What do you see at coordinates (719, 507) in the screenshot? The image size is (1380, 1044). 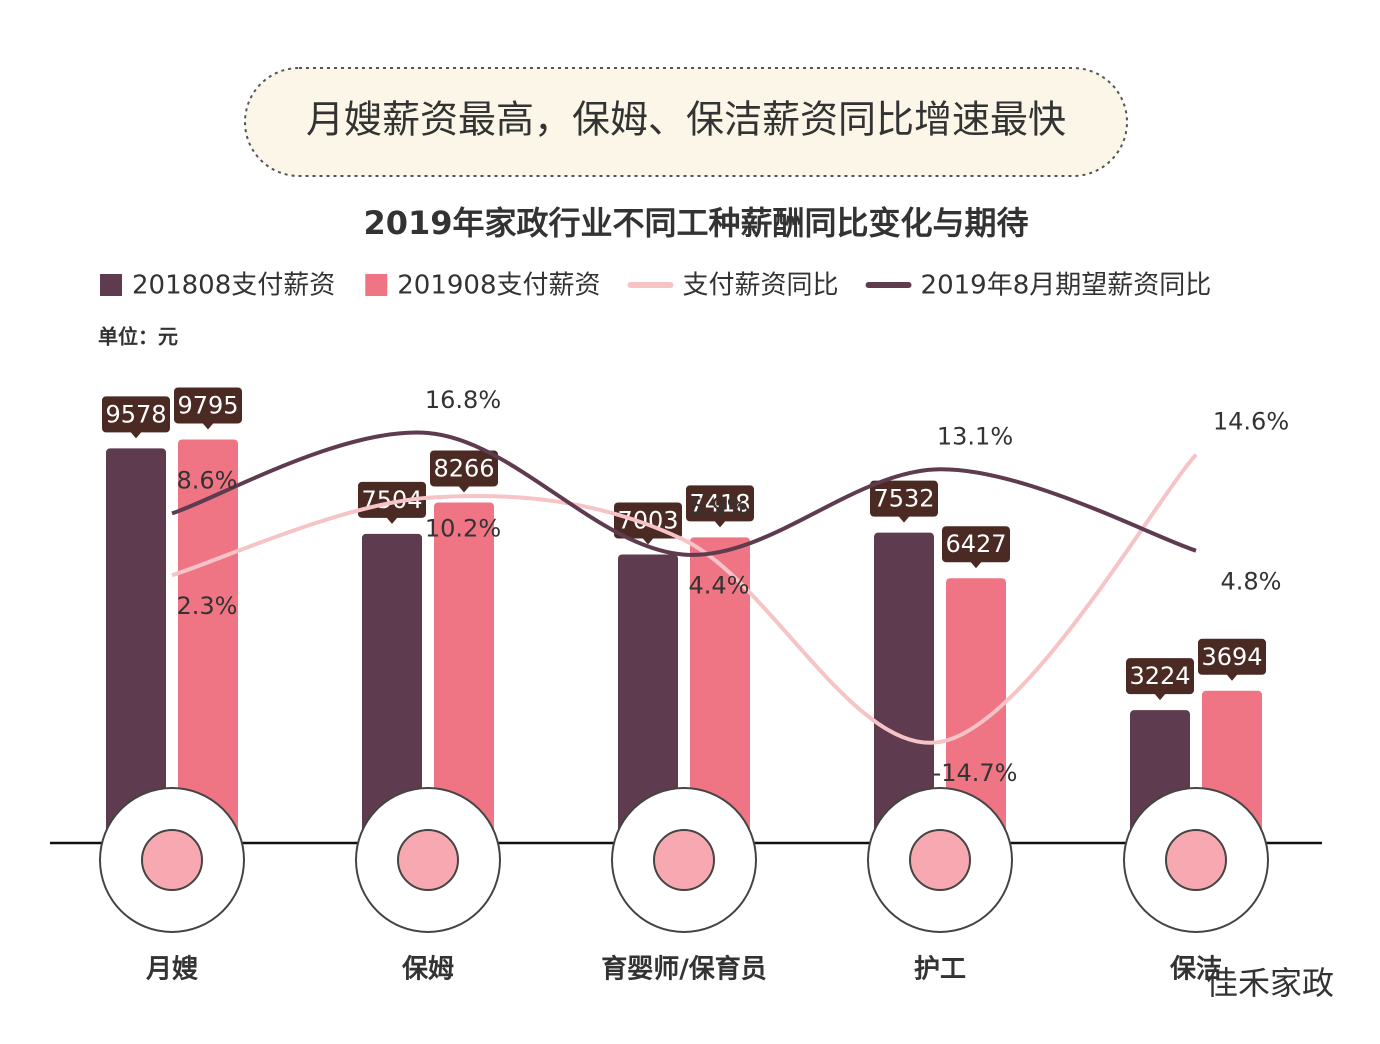 I see `data-label: 5.9%` at bounding box center [719, 507].